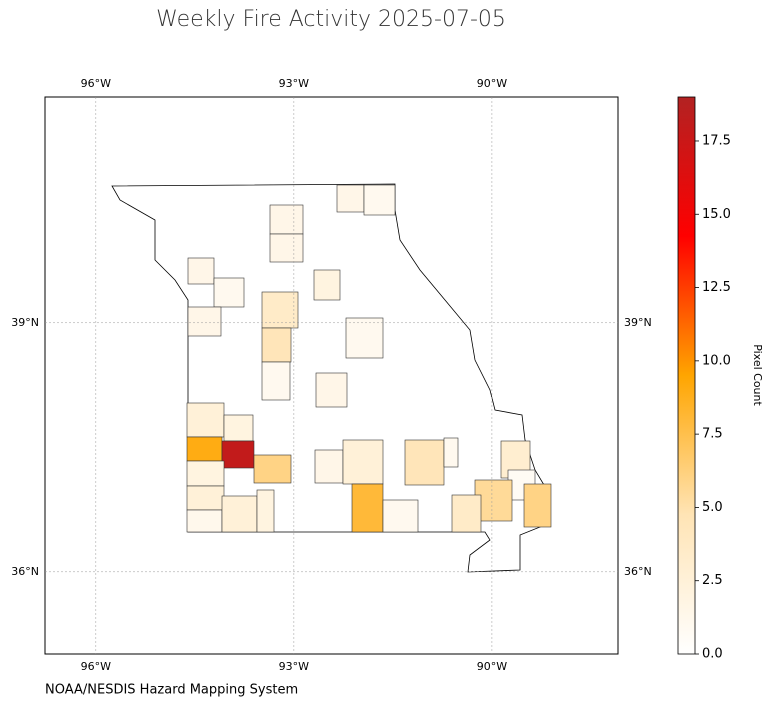  What do you see at coordinates (492, 666) in the screenshot?
I see `lon-label-bottom: 90°W` at bounding box center [492, 666].